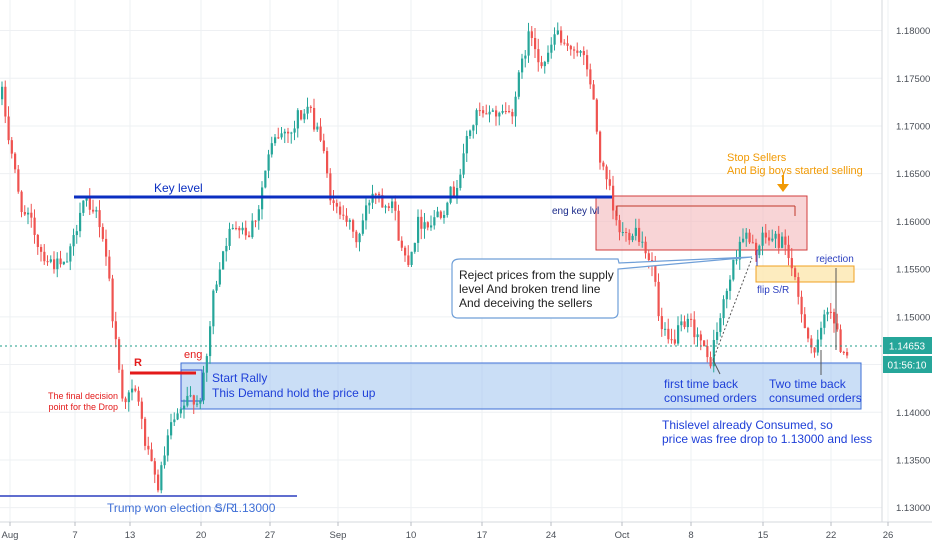 The image size is (932, 555). What do you see at coordinates (138, 363) in the screenshot?
I see `r-label: R` at bounding box center [138, 363].